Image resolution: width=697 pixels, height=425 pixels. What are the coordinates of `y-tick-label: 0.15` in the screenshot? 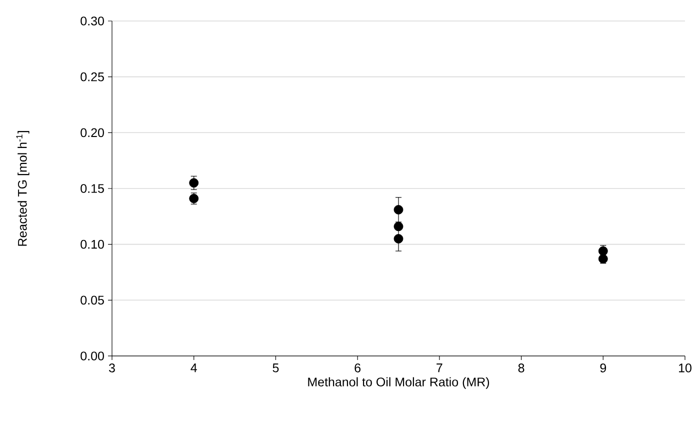 It's located at (92, 188).